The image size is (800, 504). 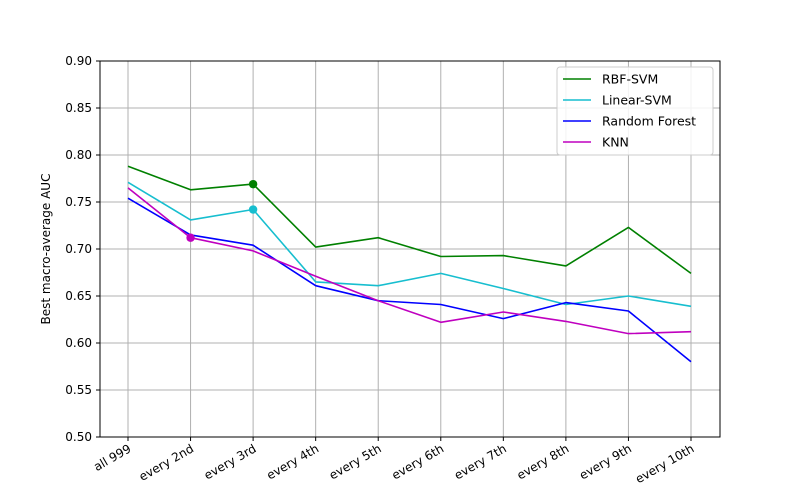 I want to click on y-tick-label: 0.80, so click(x=78, y=155).